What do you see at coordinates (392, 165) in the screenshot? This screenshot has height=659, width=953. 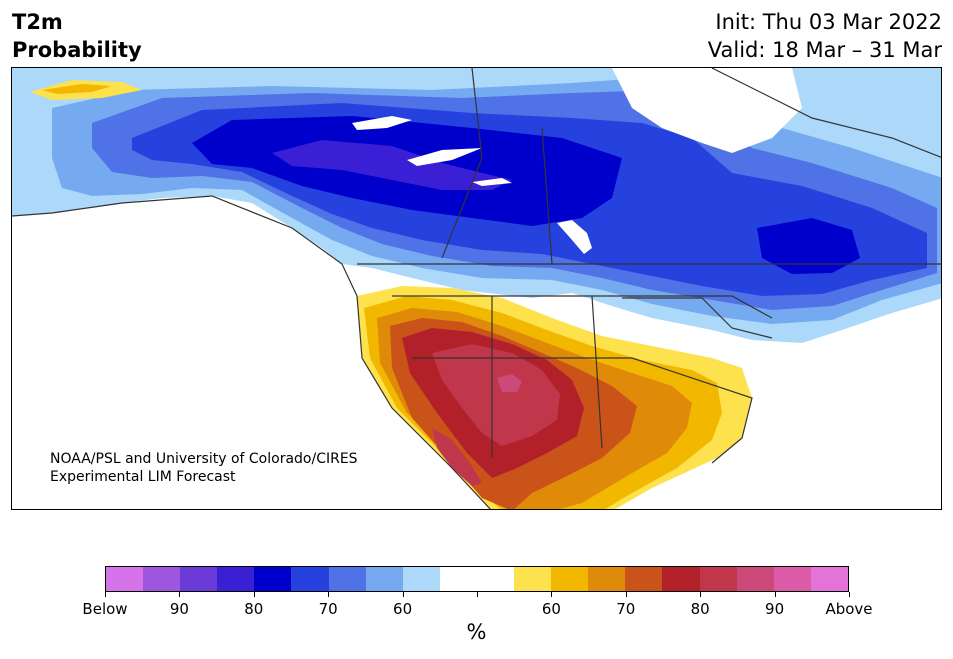 I see `cold-85-region` at bounding box center [392, 165].